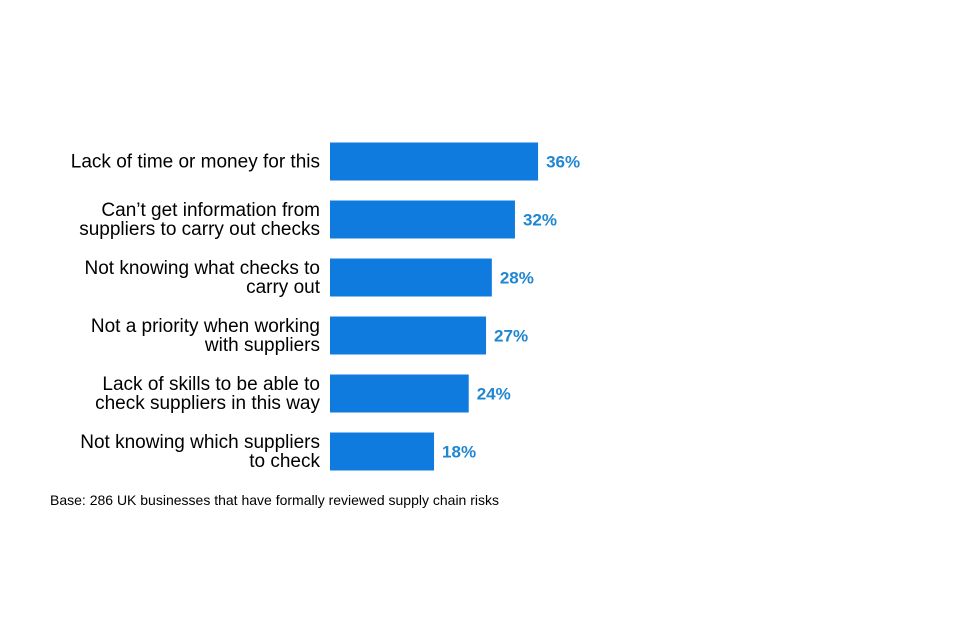 The height and width of the screenshot is (640, 960). Describe the element at coordinates (563, 162) in the screenshot. I see `value-label-1: 36%` at that location.